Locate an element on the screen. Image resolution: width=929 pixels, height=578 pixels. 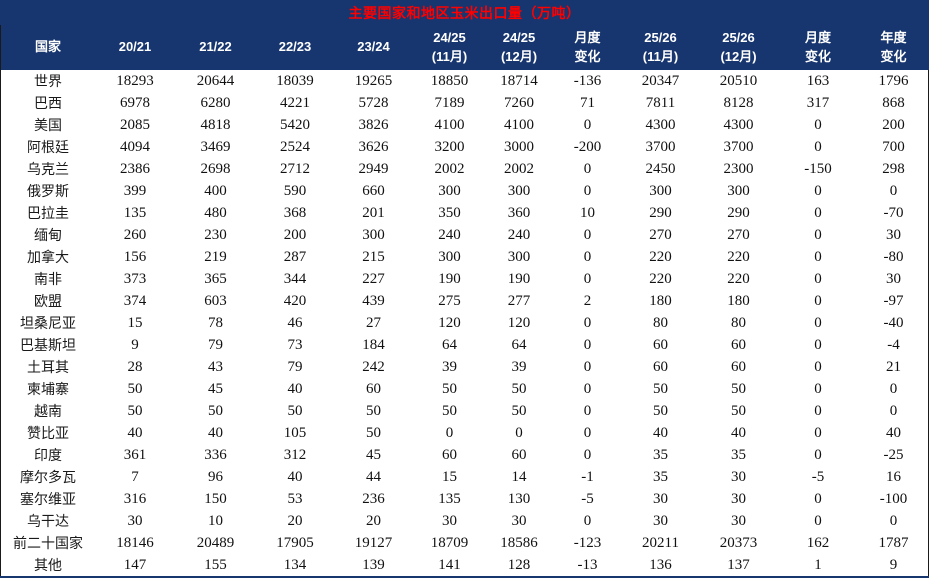
value-cell: 156 is located at coordinates (135, 256).